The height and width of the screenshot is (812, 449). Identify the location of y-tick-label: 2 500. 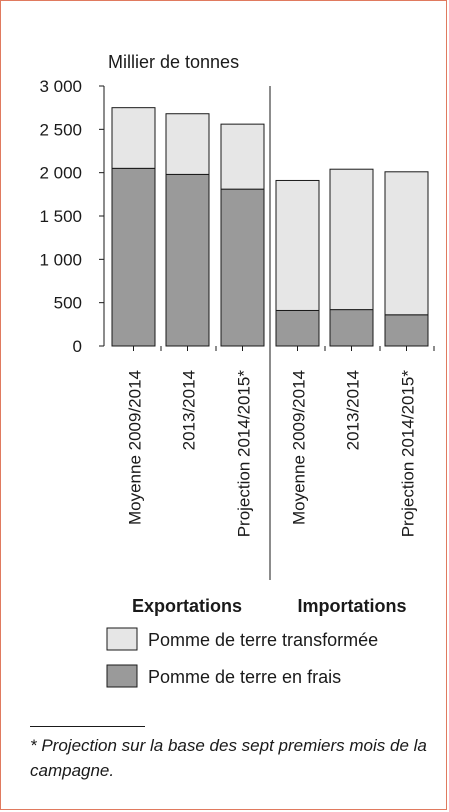
(60, 129).